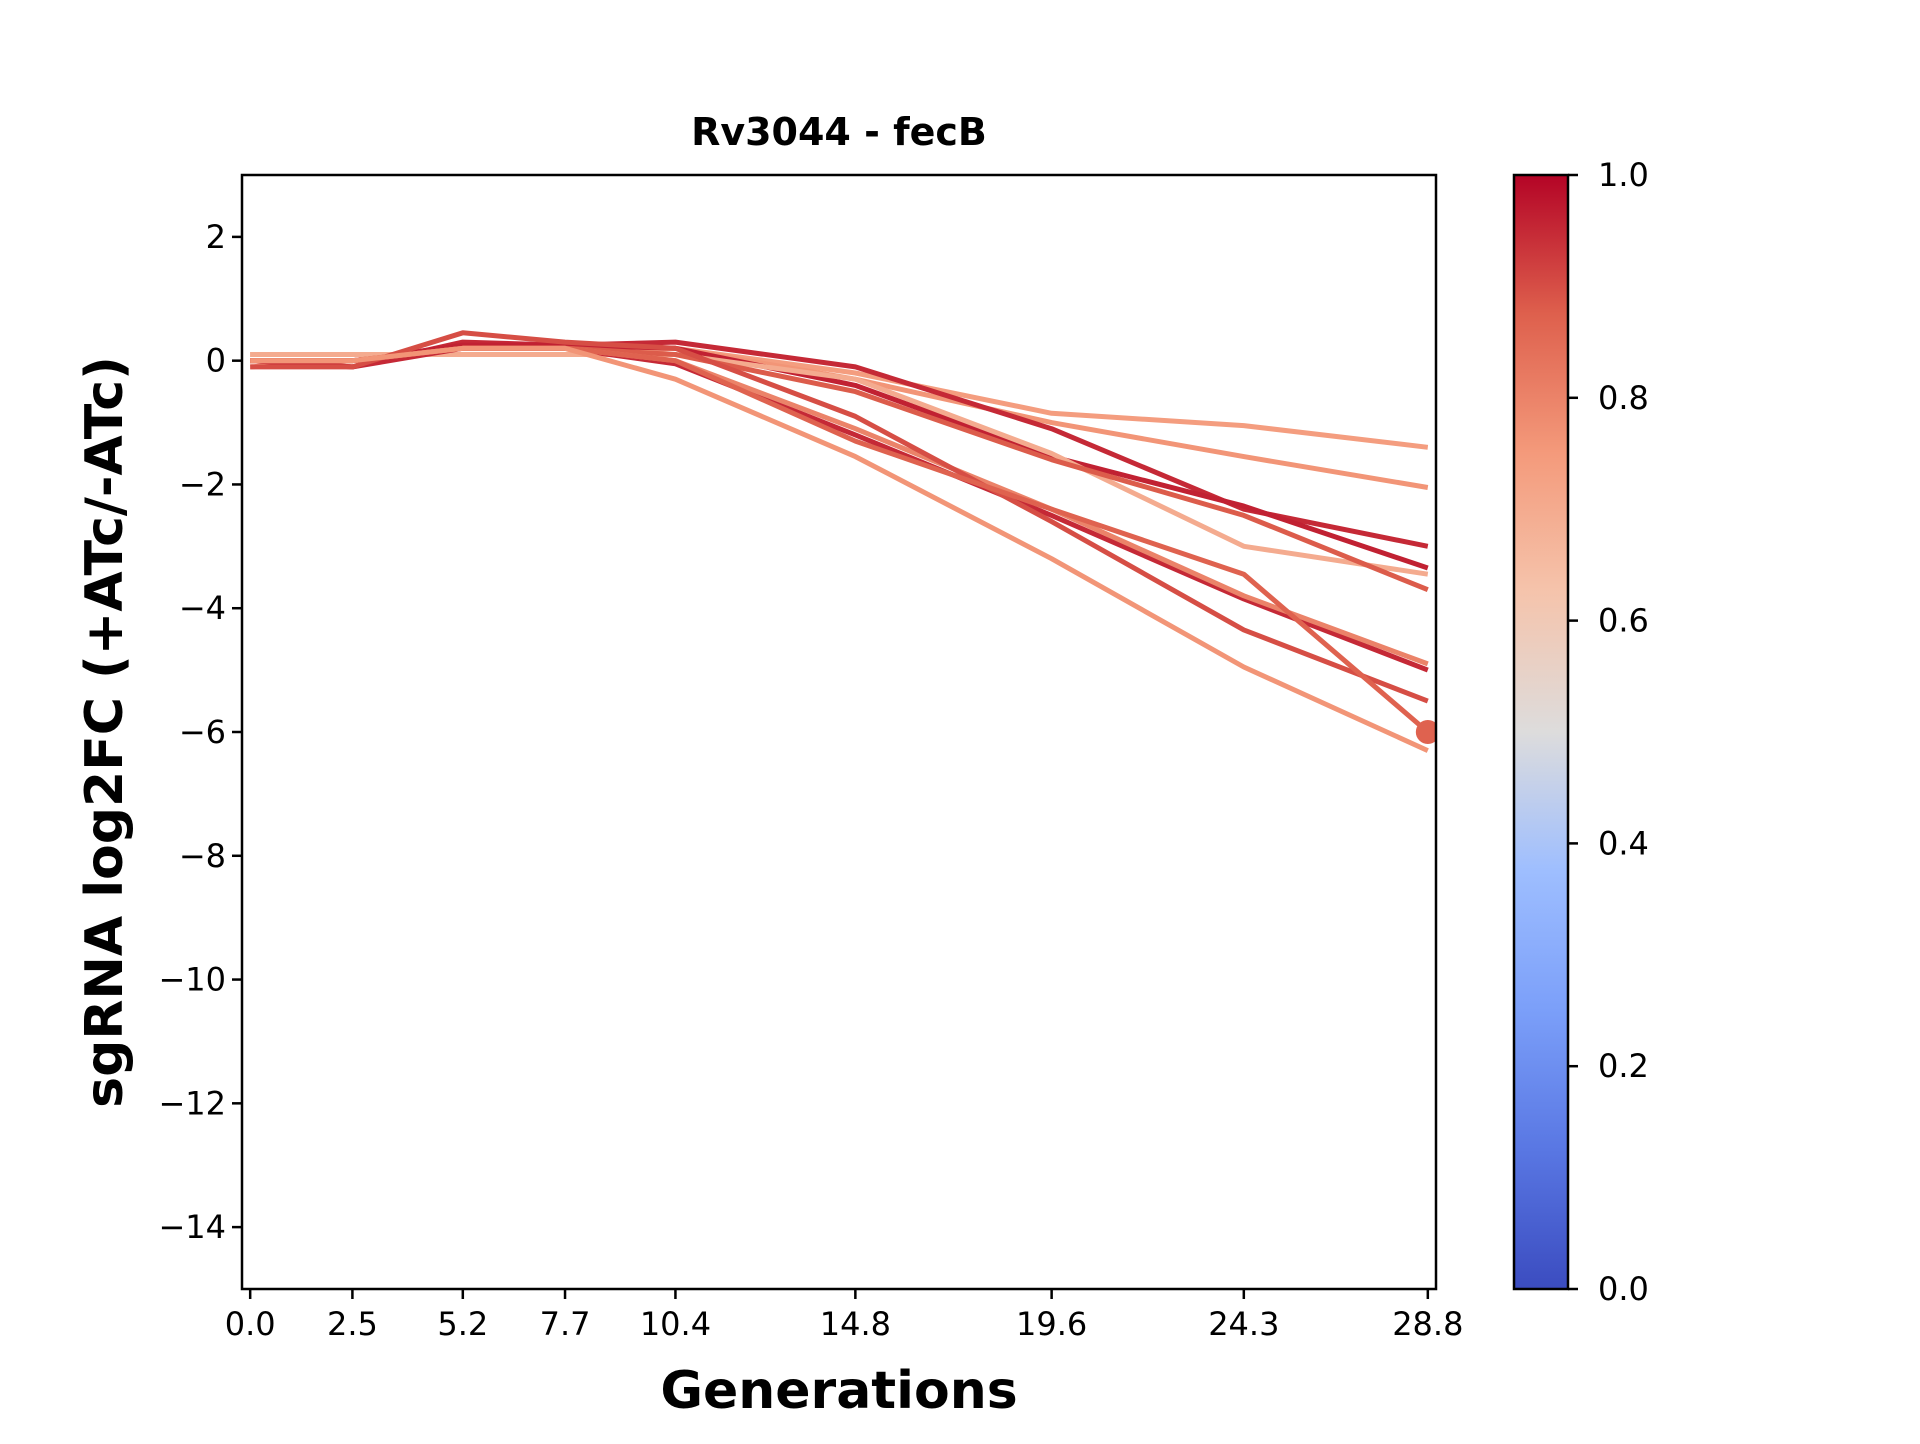 This screenshot has height=1444, width=1920. What do you see at coordinates (352, 1324) in the screenshot?
I see `x-tick-label: 2.5` at bounding box center [352, 1324].